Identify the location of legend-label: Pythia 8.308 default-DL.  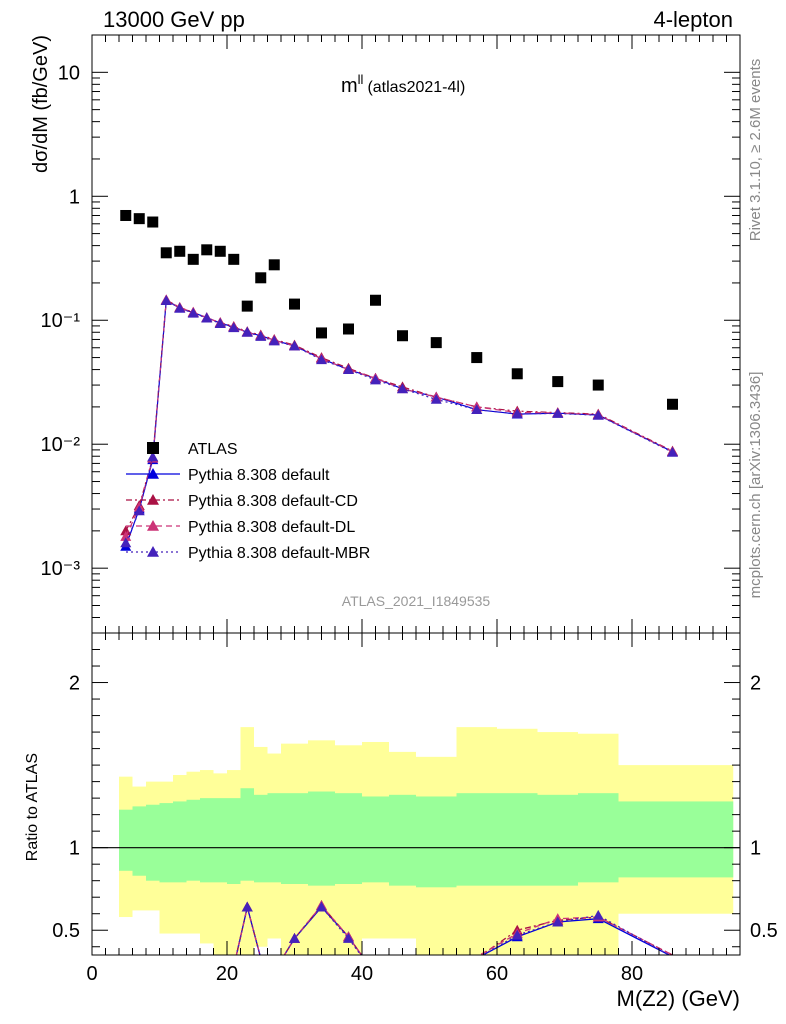
(271, 527).